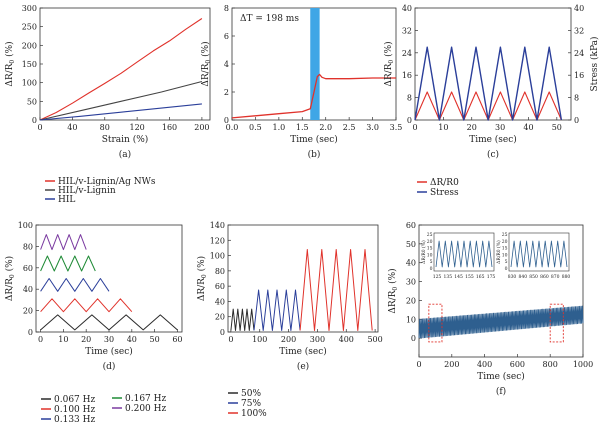  What do you see at coordinates (230, 339) in the screenshot?
I see `x-tick-label-e: 0` at bounding box center [230, 339].